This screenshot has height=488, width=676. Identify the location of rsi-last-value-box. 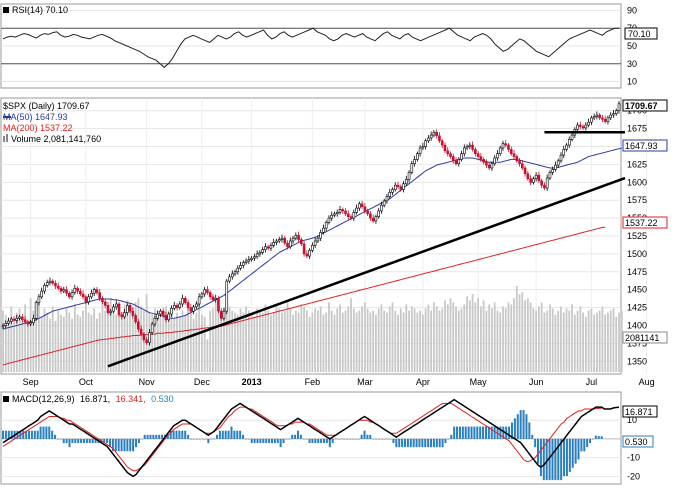
(641, 33).